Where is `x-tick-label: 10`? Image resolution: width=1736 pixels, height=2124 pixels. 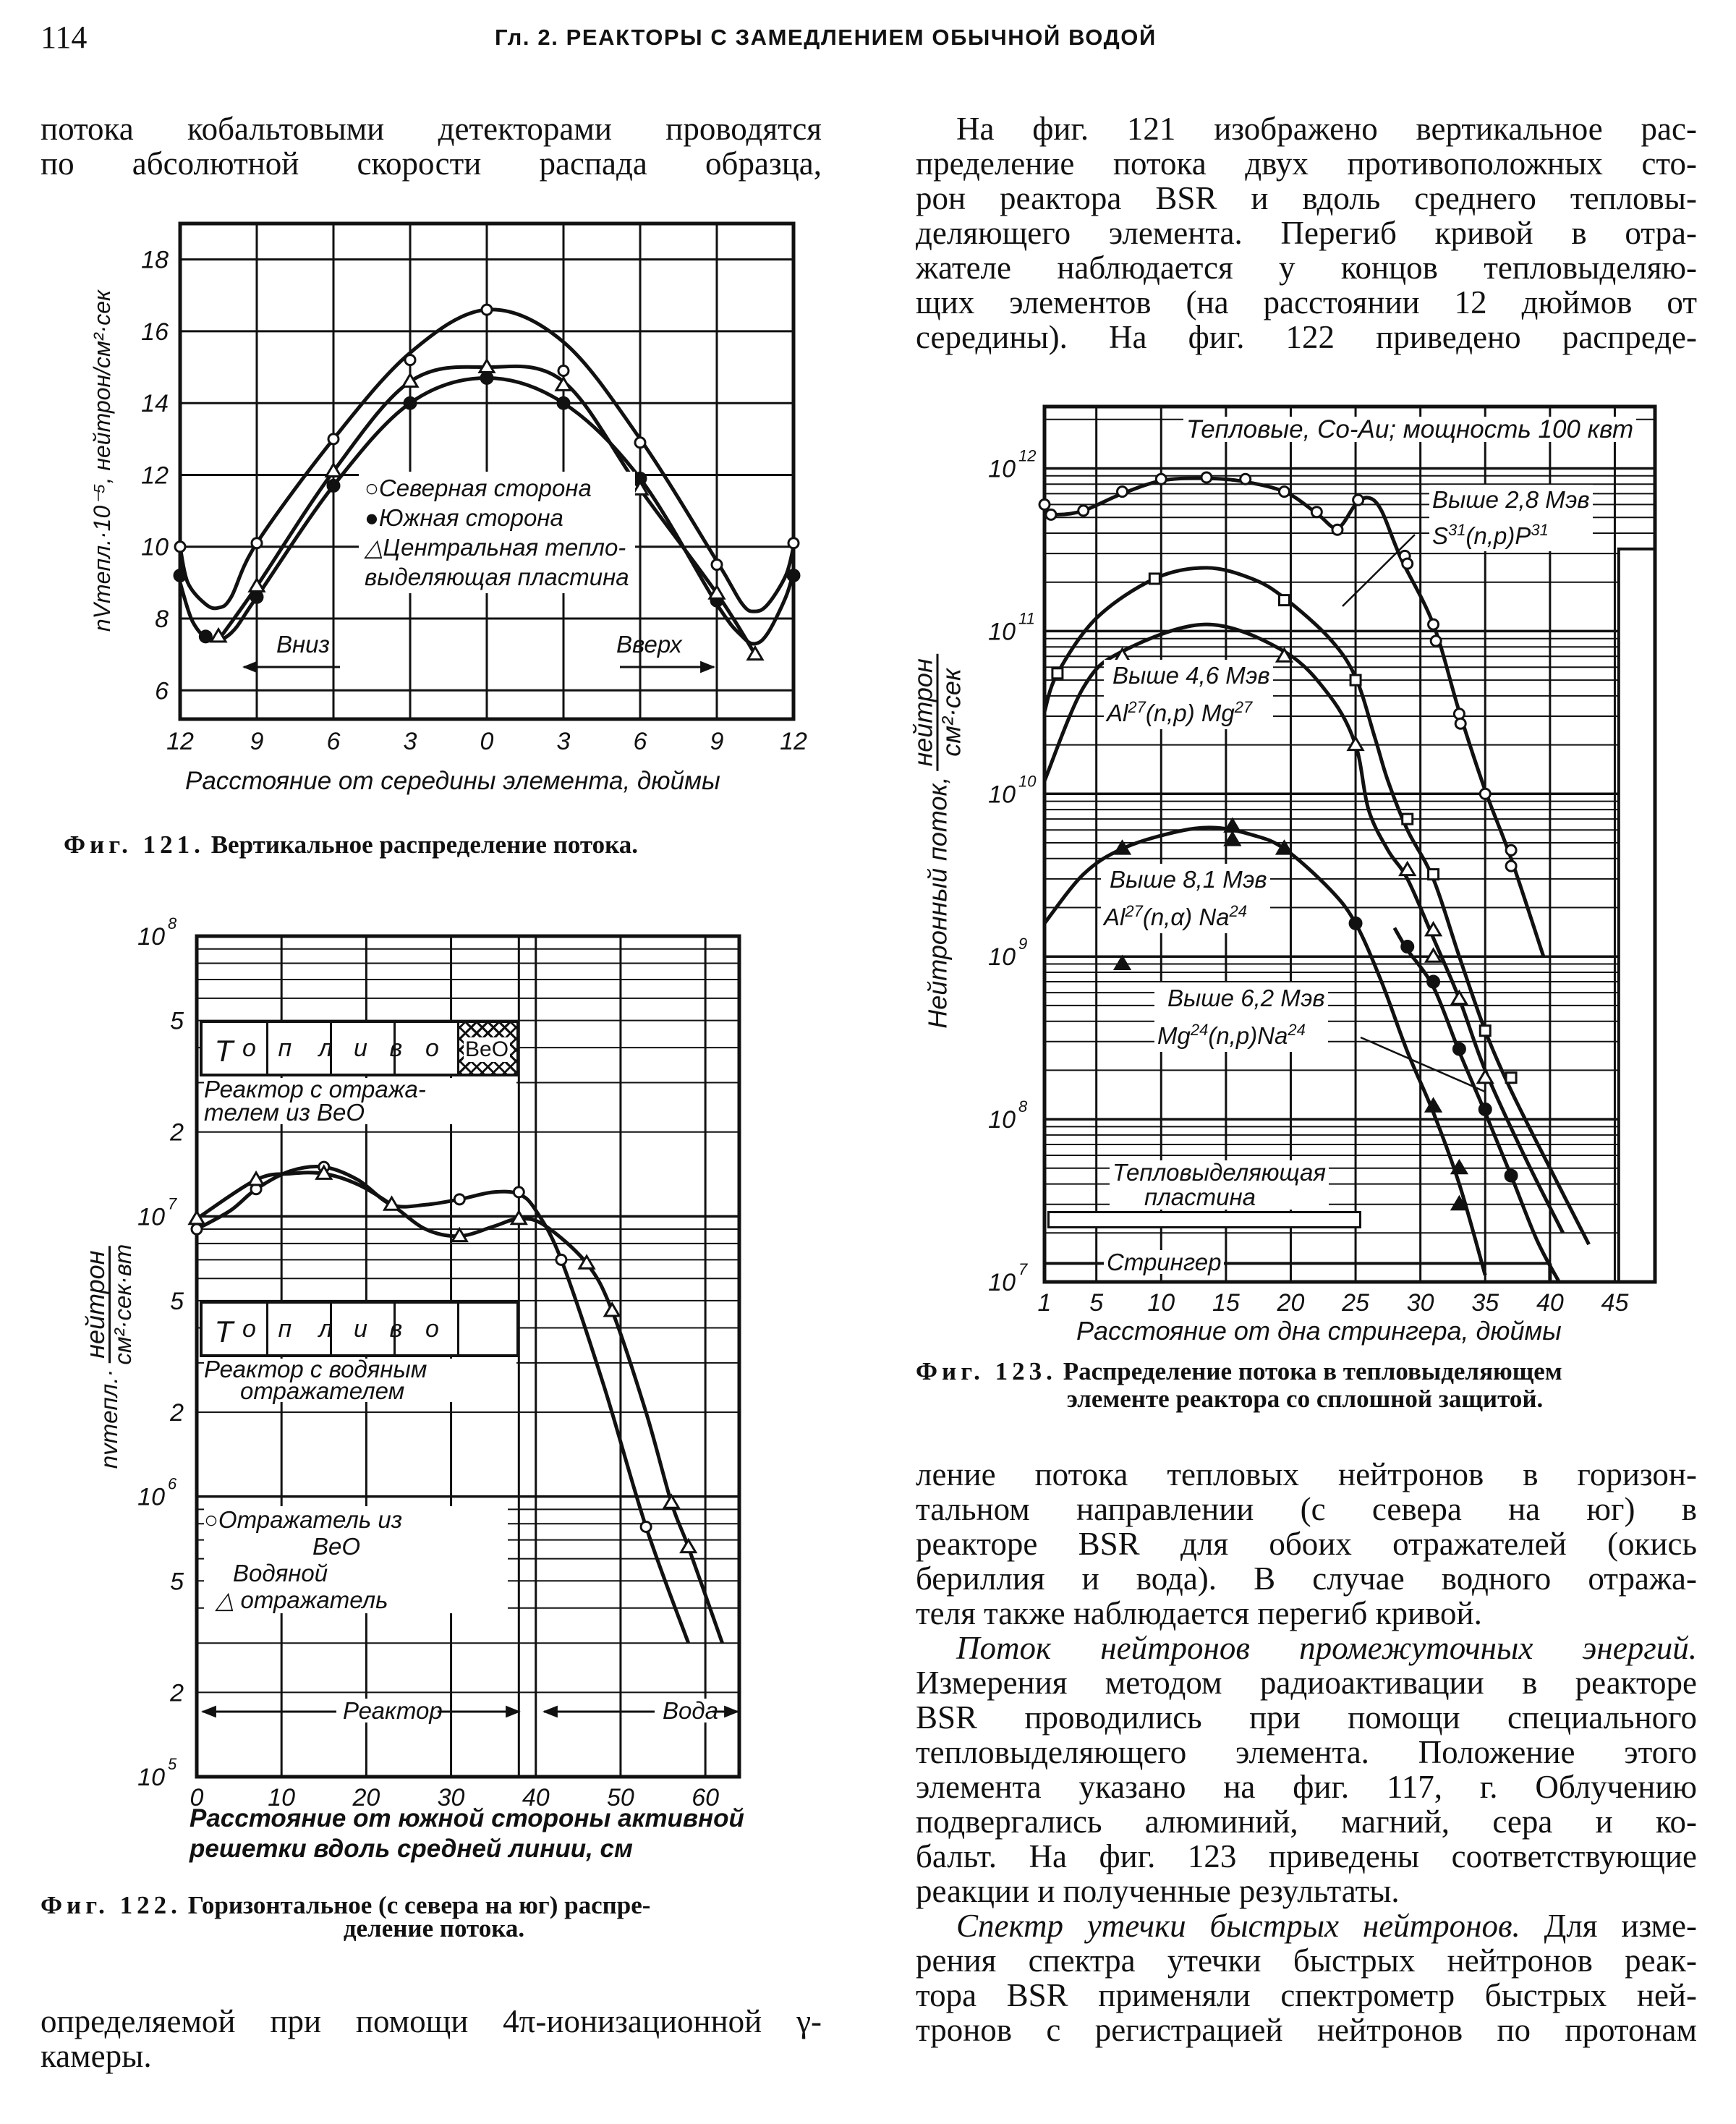
x-tick-label: 10 is located at coordinates (282, 1797).